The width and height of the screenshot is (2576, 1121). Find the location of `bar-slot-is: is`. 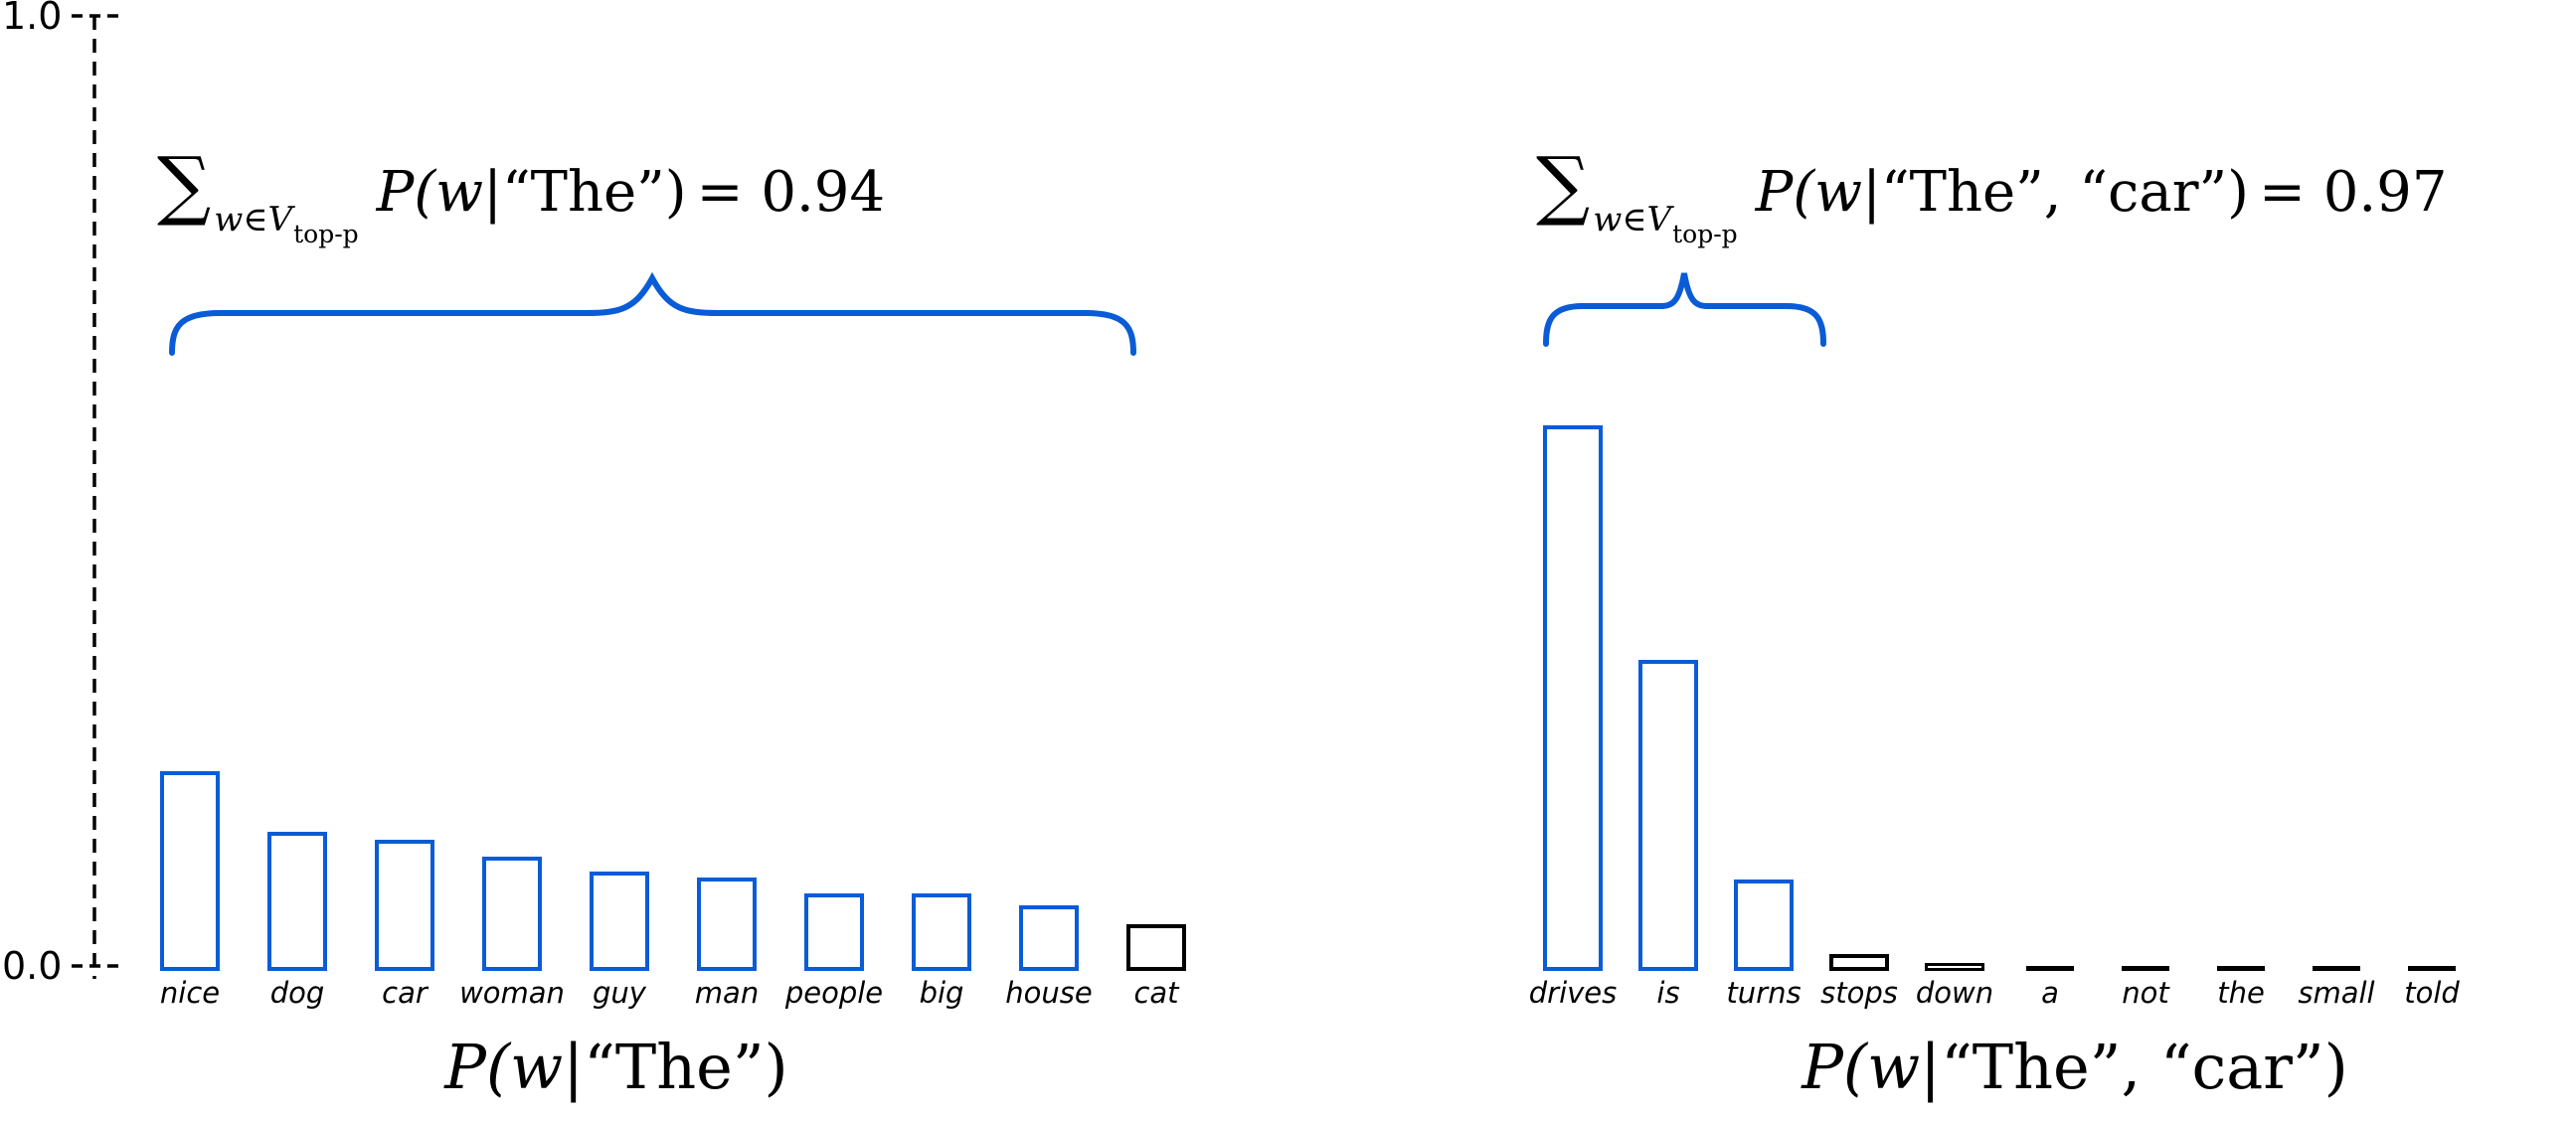

bar-slot-is: is is located at coordinates (1668, 834).